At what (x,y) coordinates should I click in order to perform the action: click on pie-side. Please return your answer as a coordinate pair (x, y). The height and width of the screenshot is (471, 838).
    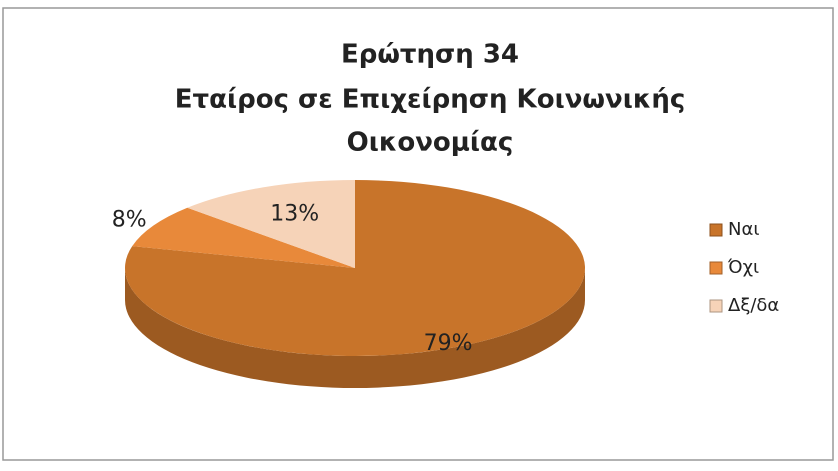
    Looking at the image, I should click on (355, 328).